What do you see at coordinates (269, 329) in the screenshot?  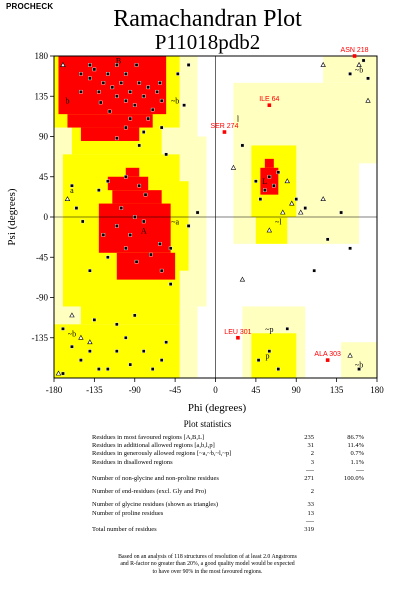 I see `region-label: ~p` at bounding box center [269, 329].